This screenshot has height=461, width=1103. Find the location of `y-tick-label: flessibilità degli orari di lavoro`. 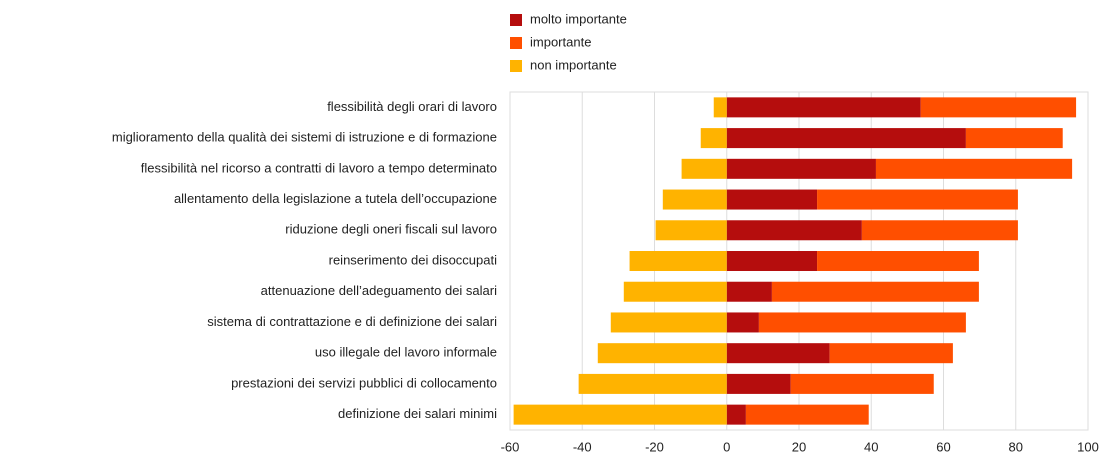

y-tick-label: flessibilità degli orari di lavoro is located at coordinates (412, 106).